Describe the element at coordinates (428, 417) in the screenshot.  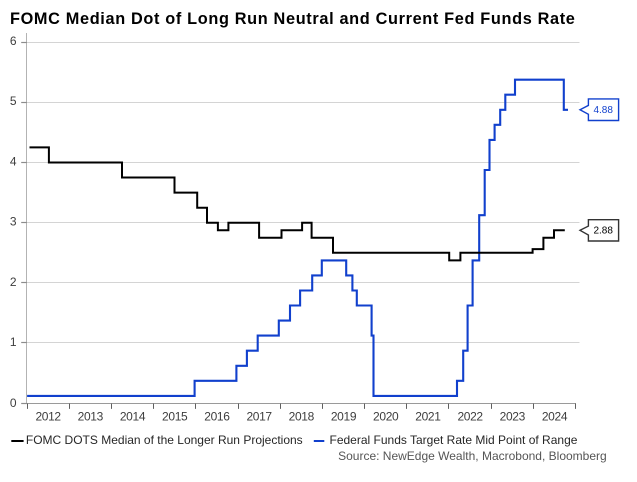
I see `svg-text: 2021` at that location.